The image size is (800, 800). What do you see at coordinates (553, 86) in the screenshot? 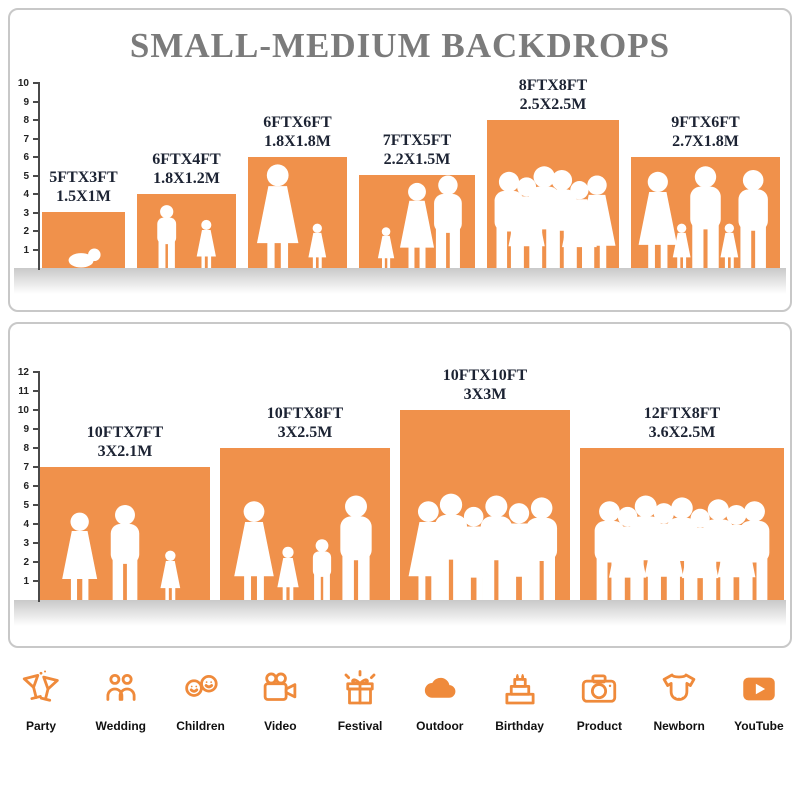
I see `bar-size-ft: 8FTX8FT` at bounding box center [553, 86].